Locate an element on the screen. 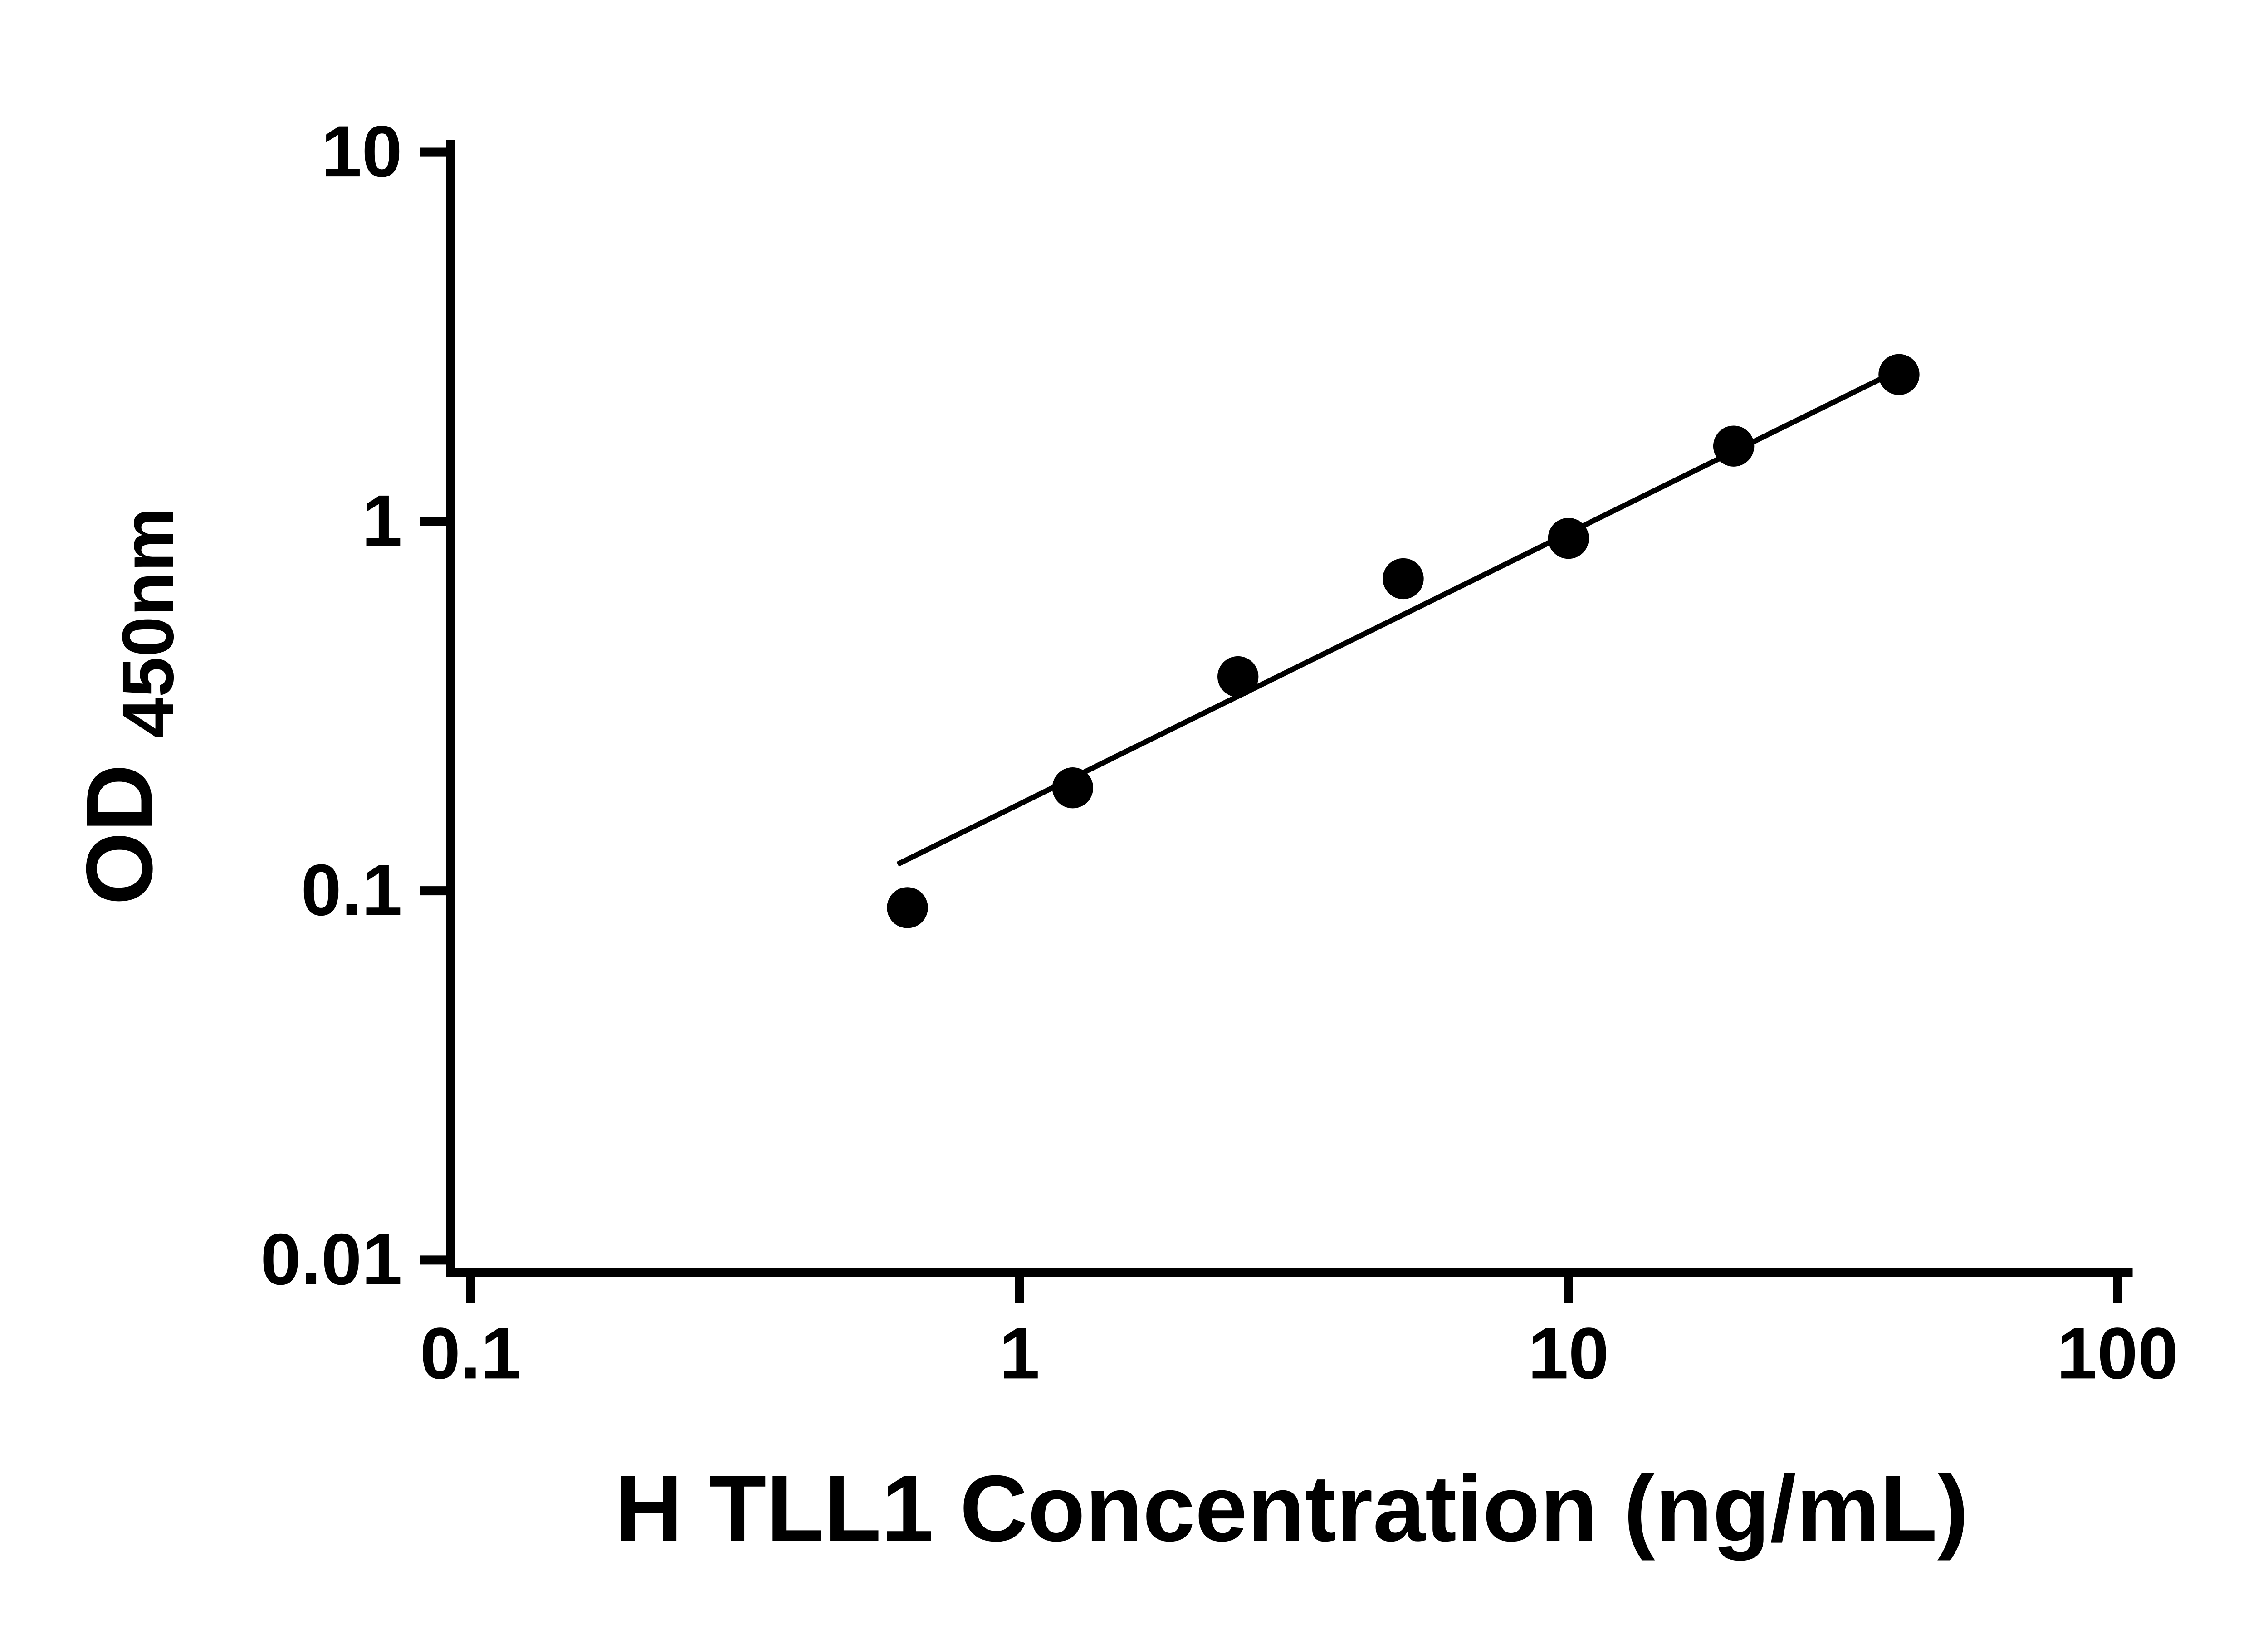 The width and height of the screenshot is (2268, 1649). y-tick-label: 0.1 is located at coordinates (352, 890).